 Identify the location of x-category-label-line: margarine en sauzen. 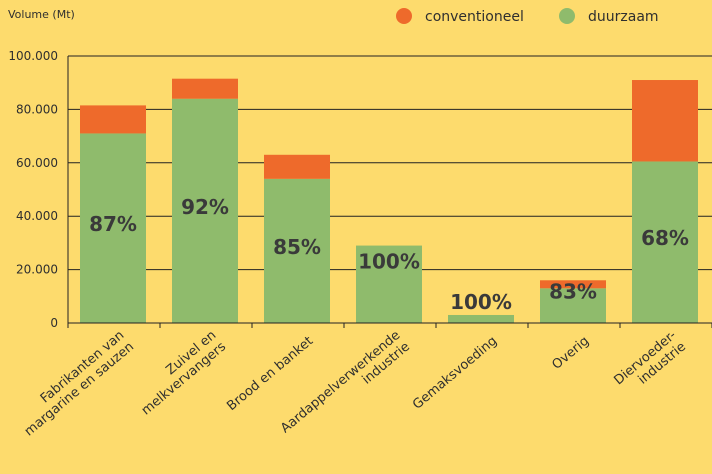
(79, 389).